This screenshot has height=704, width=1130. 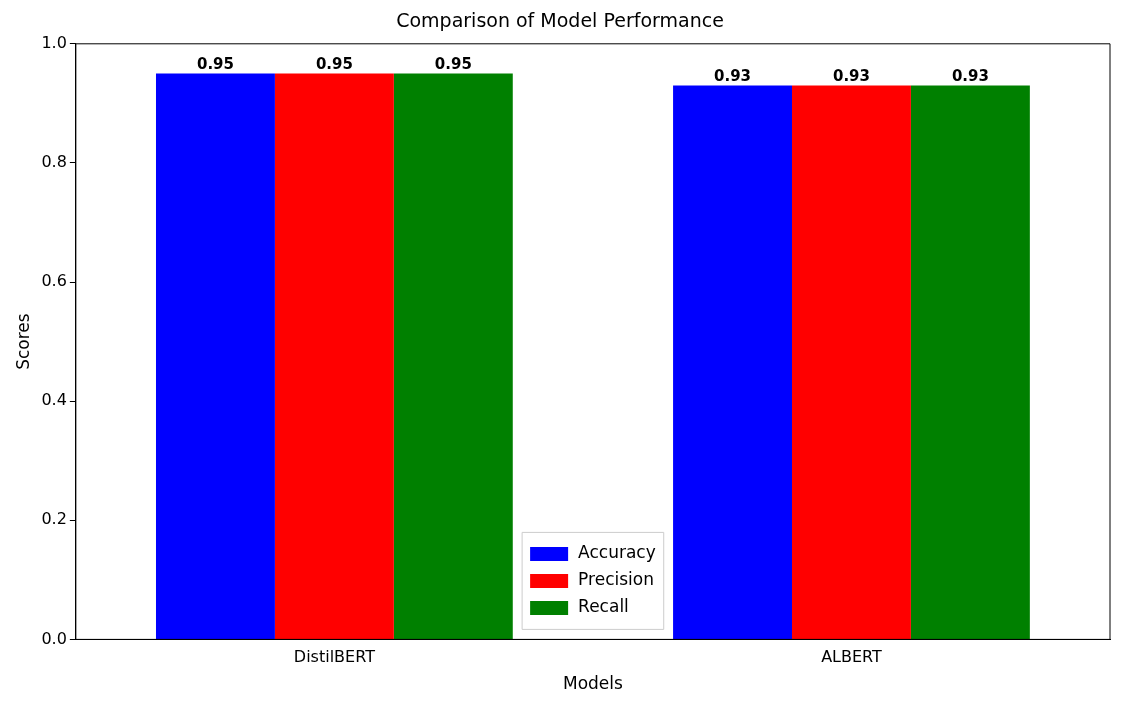 I want to click on x-tick-label: DistilBERT, so click(x=334, y=657).